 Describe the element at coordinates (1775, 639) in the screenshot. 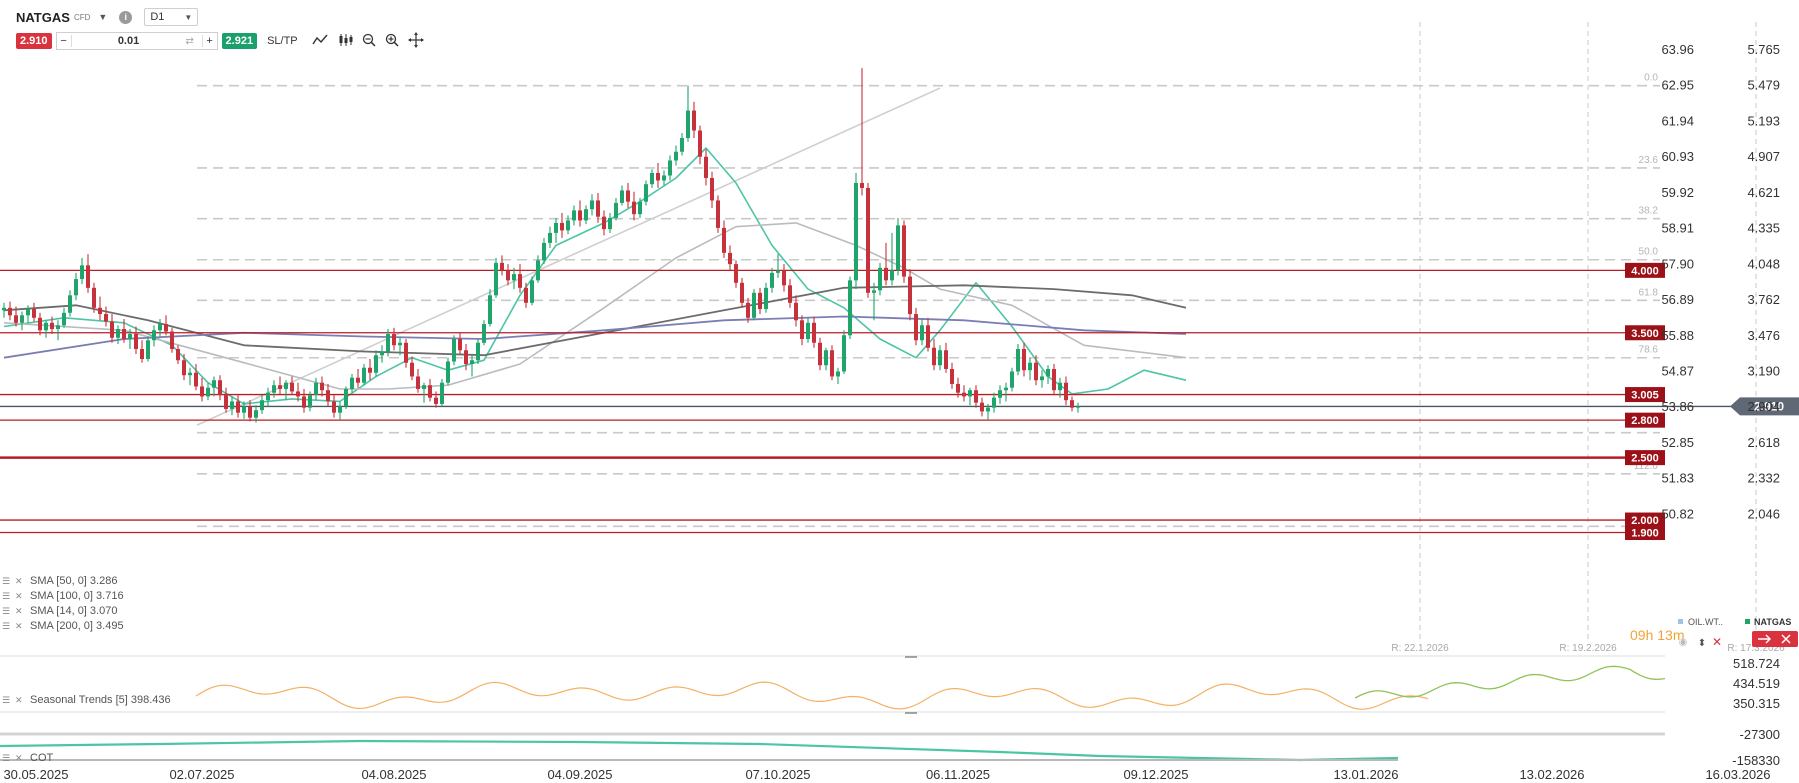

I see `natgas-badge` at that location.